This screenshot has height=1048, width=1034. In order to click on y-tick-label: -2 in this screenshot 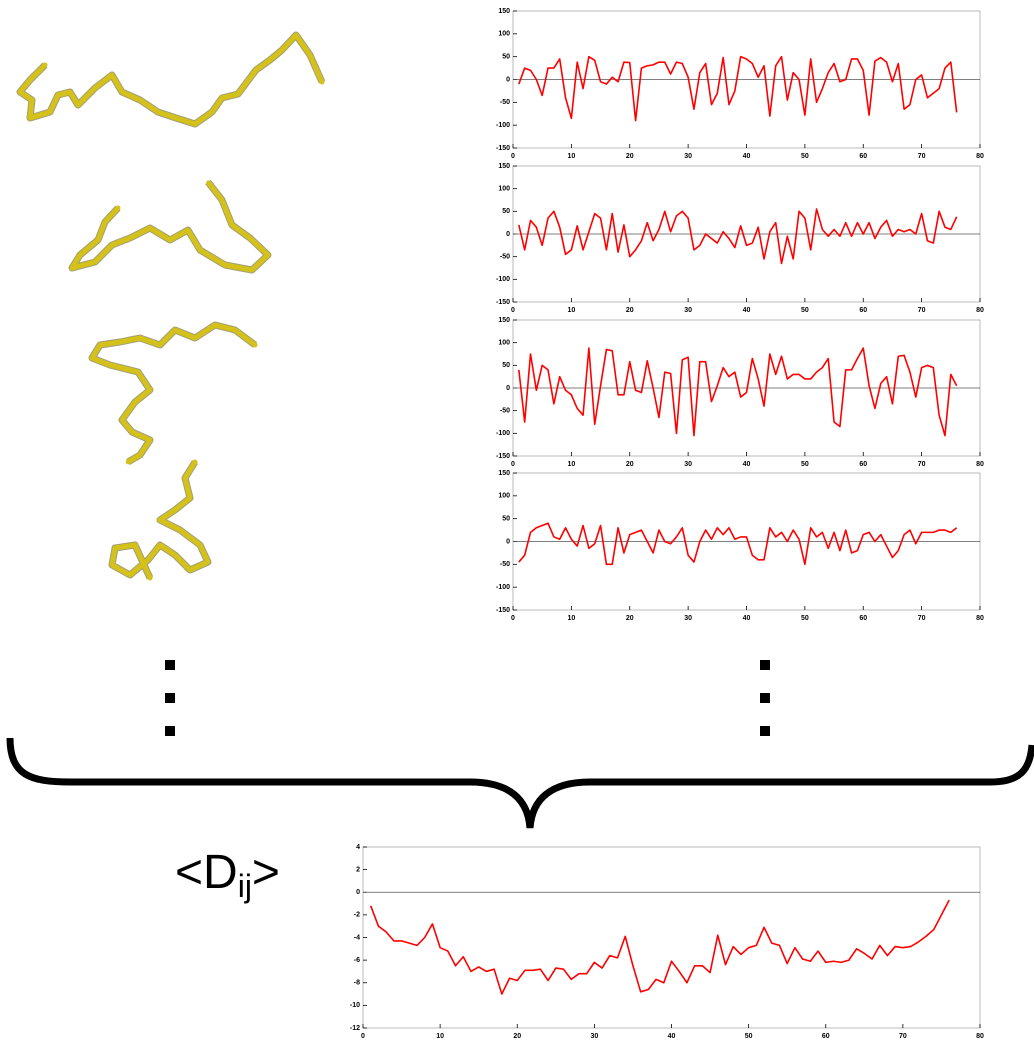, I will do `click(357, 915)`.